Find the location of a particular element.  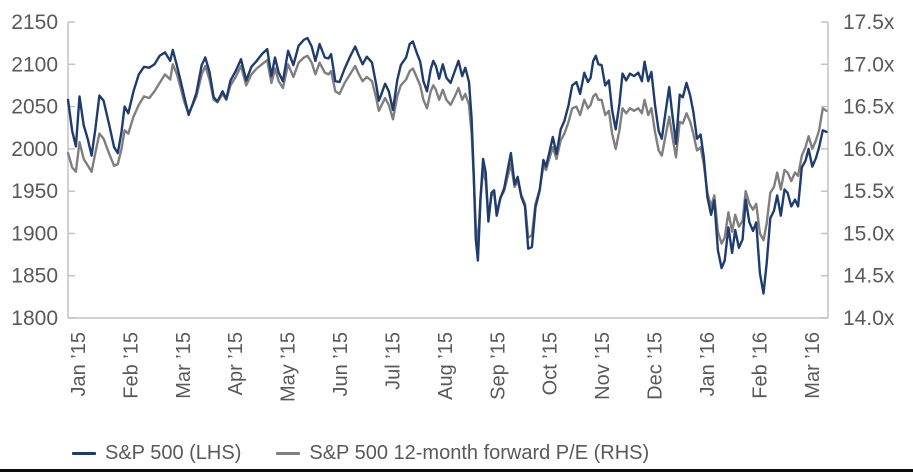

x-axis-month-label: Jul ’15 is located at coordinates (393, 361).